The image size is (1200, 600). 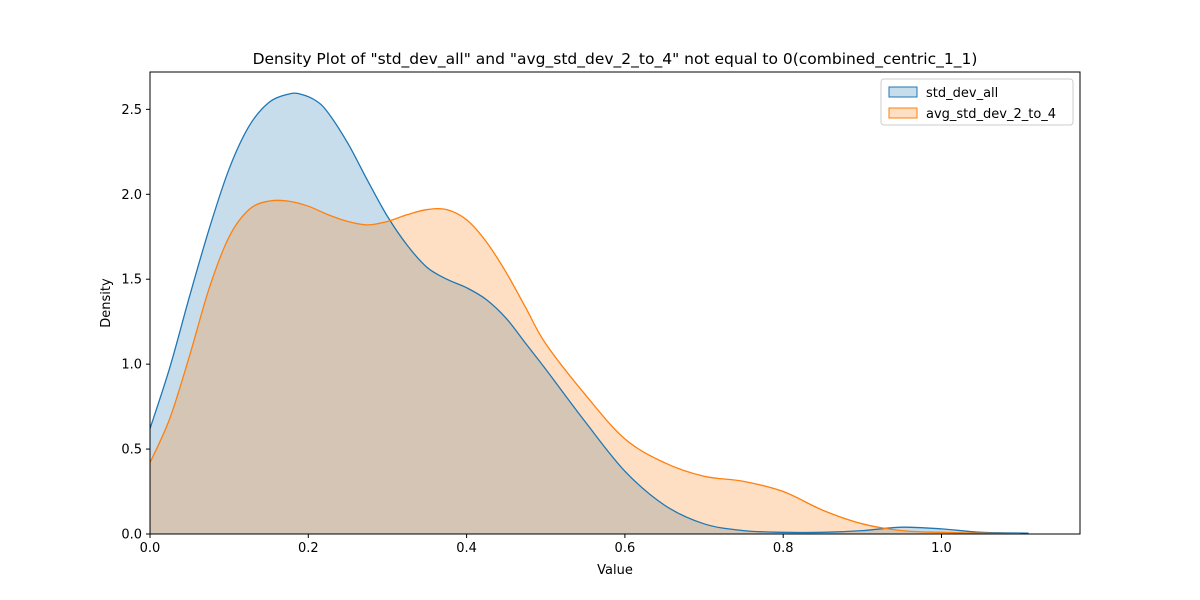 I want to click on legend-label-avg_std_dev_2_to_4: avg_std_dev_2_to_4, so click(x=991, y=114).